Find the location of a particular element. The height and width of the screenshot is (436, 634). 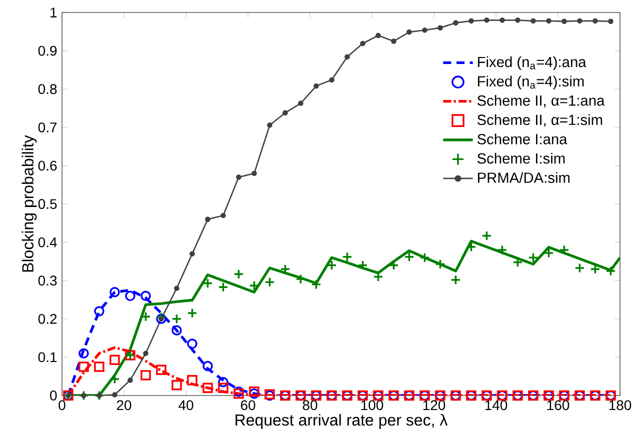

y-tick-label: 0.2 is located at coordinates (47, 319).